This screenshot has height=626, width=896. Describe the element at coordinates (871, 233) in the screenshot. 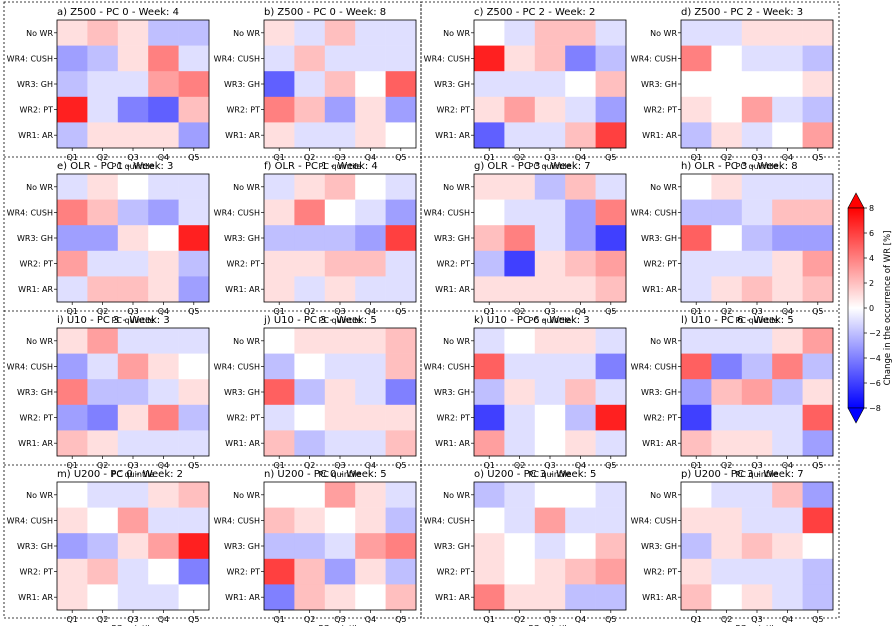

I see `colorbar-tick-label: 6` at that location.